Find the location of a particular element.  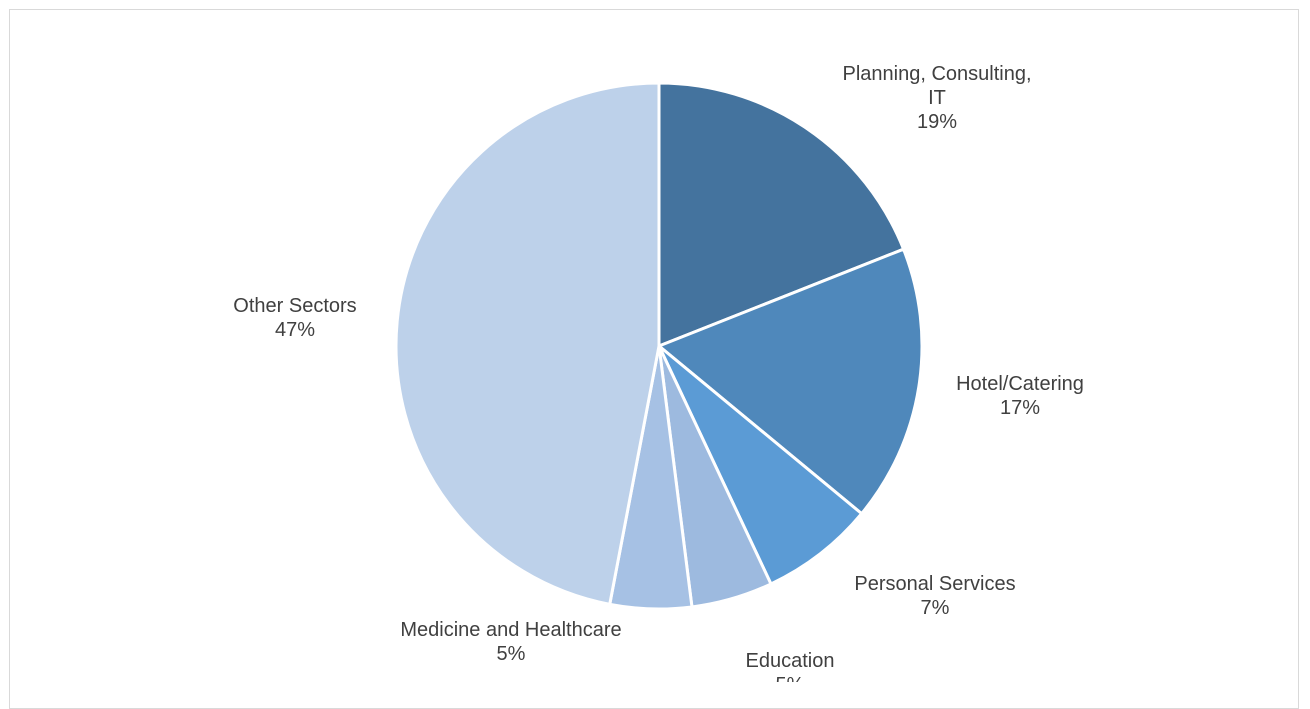

slice-percent-label-6: 47% is located at coordinates (295, 330).